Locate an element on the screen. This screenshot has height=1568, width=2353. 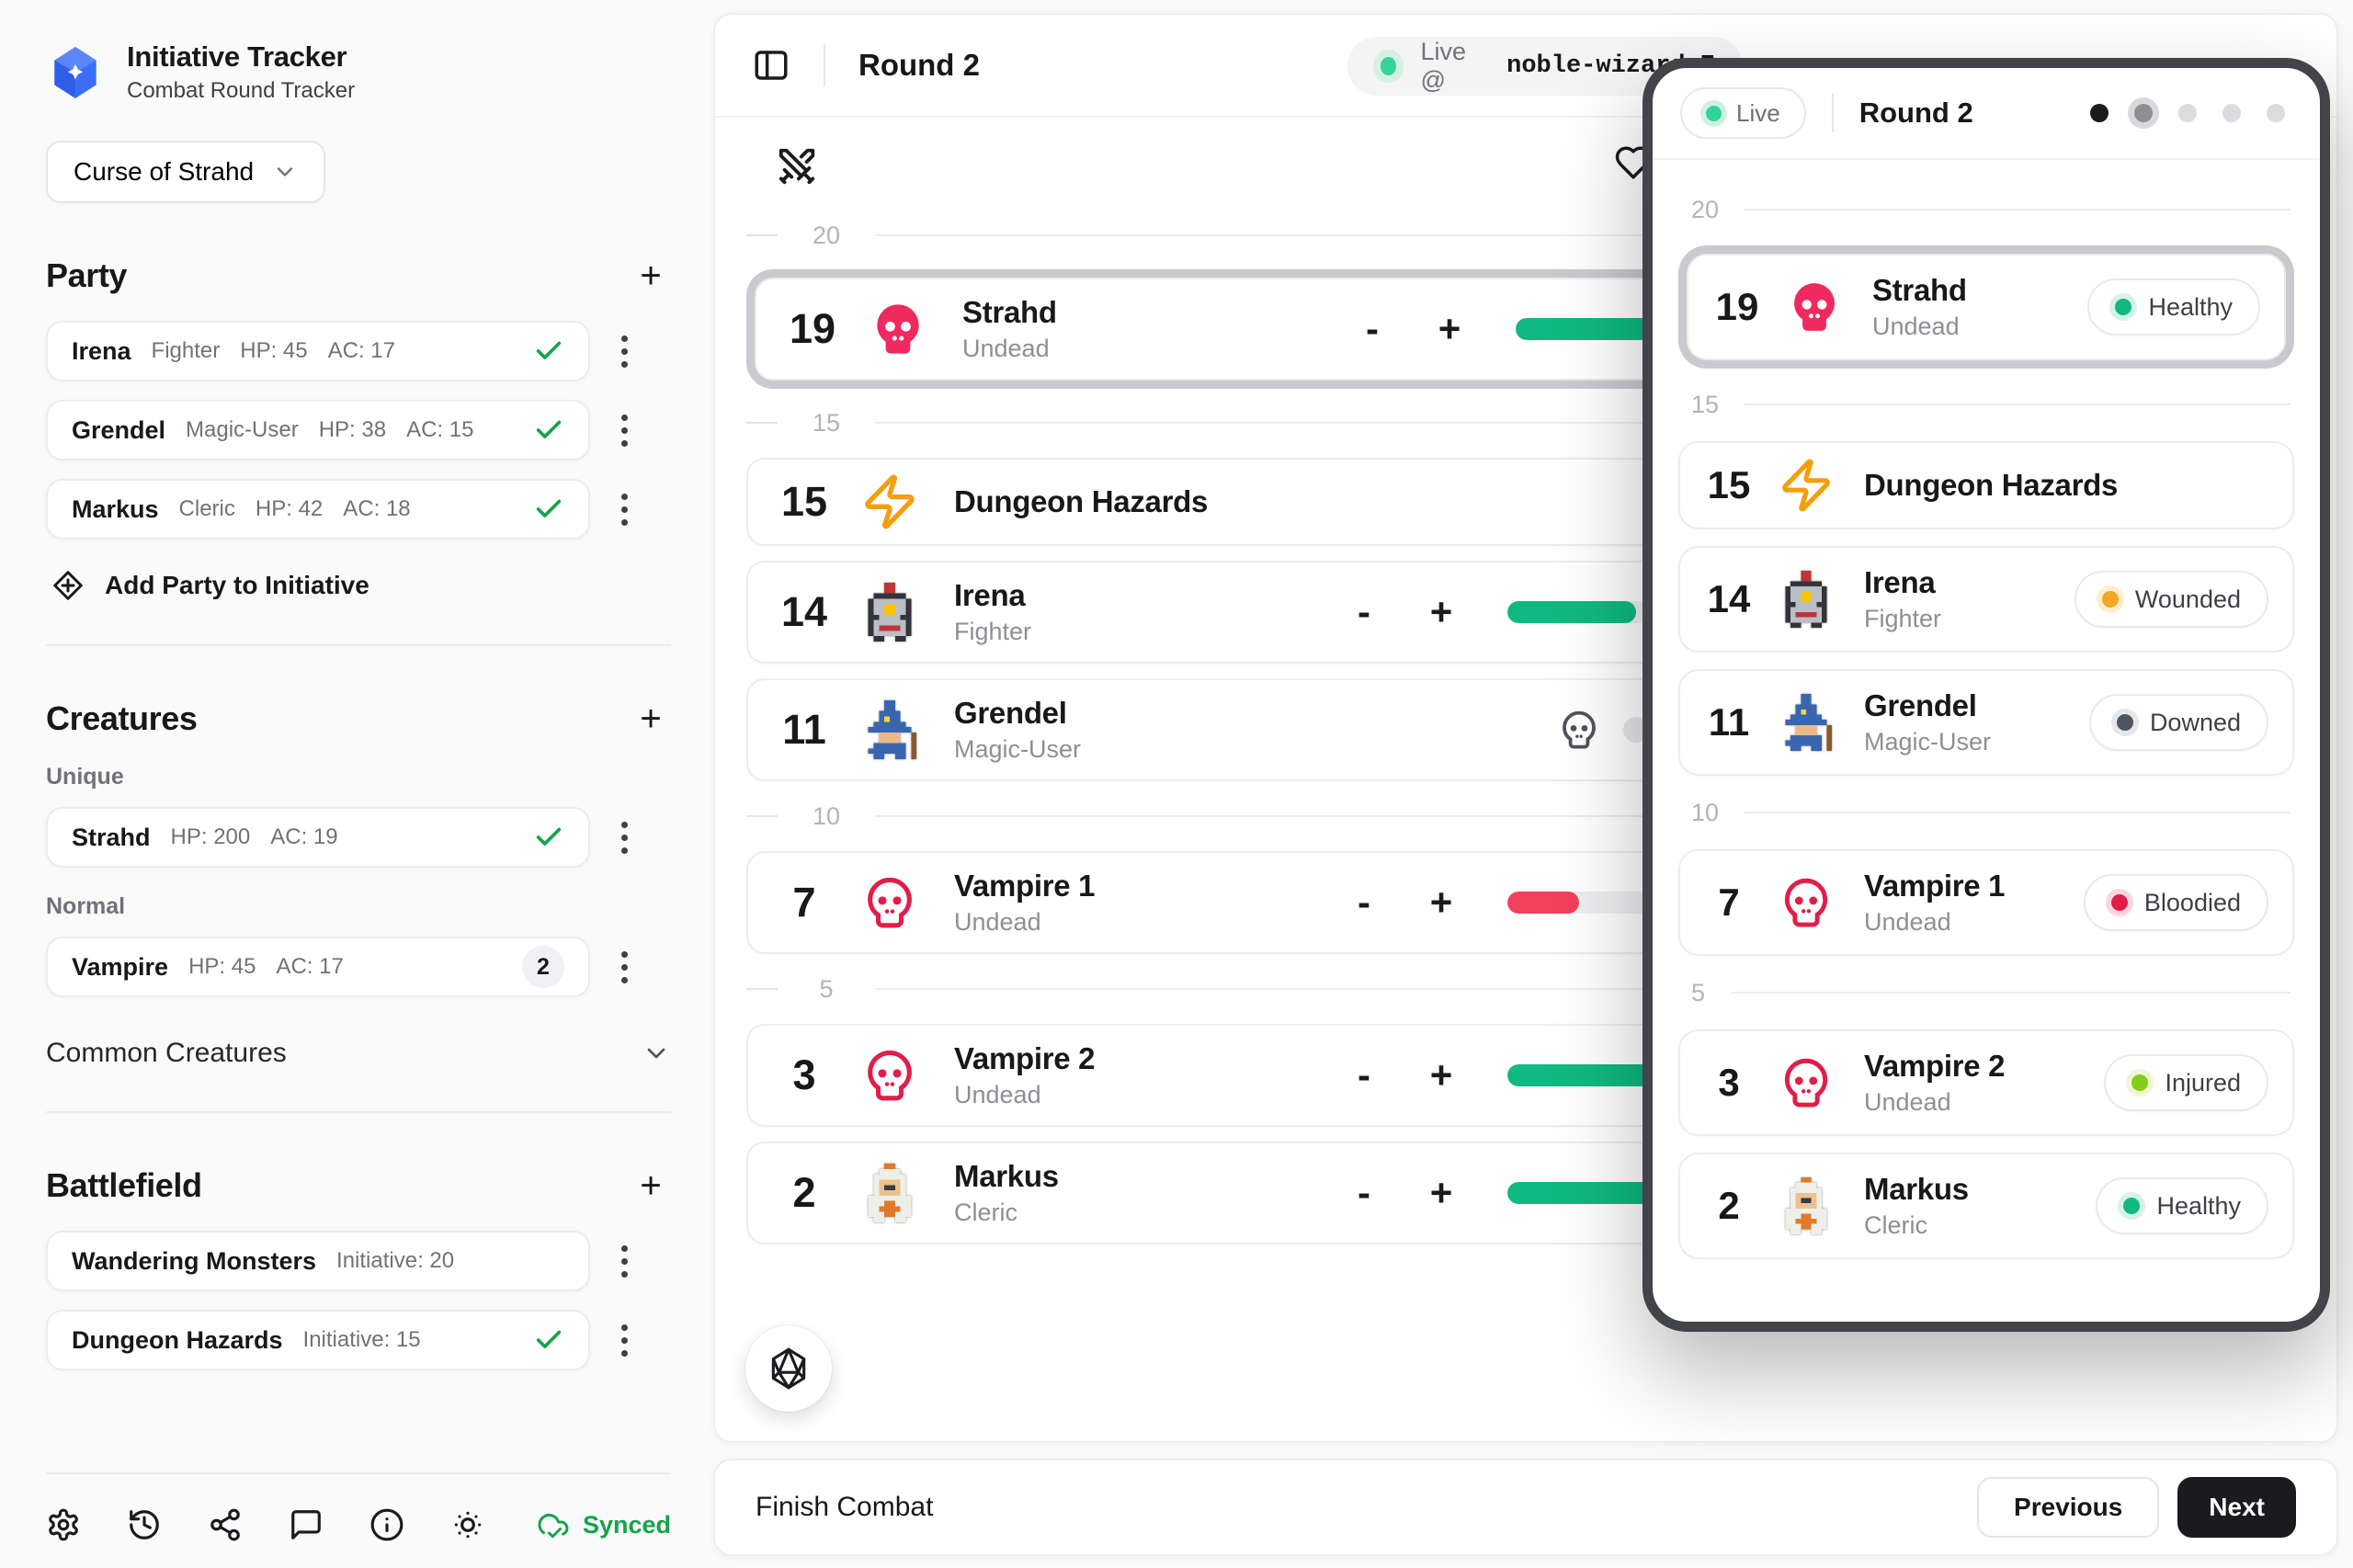
live-status-dot is located at coordinates (1714, 113).